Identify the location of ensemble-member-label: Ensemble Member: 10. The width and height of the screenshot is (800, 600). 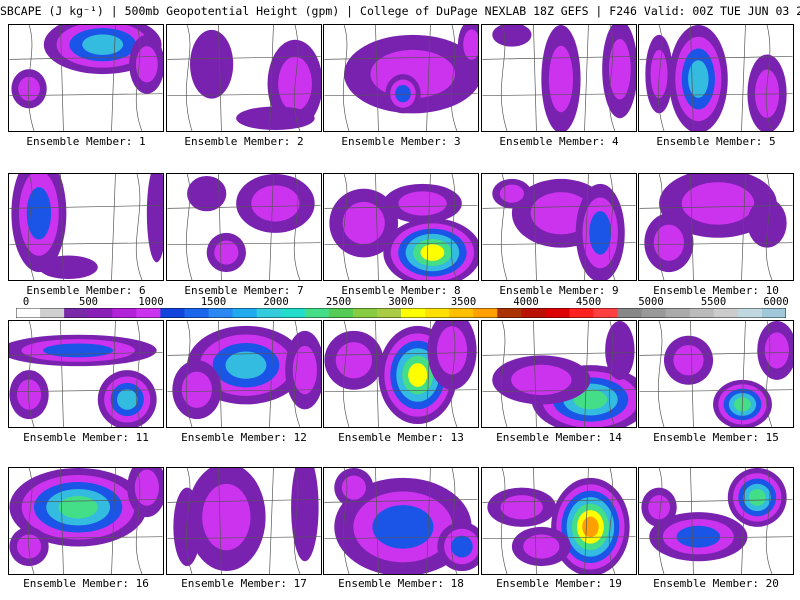
(716, 290).